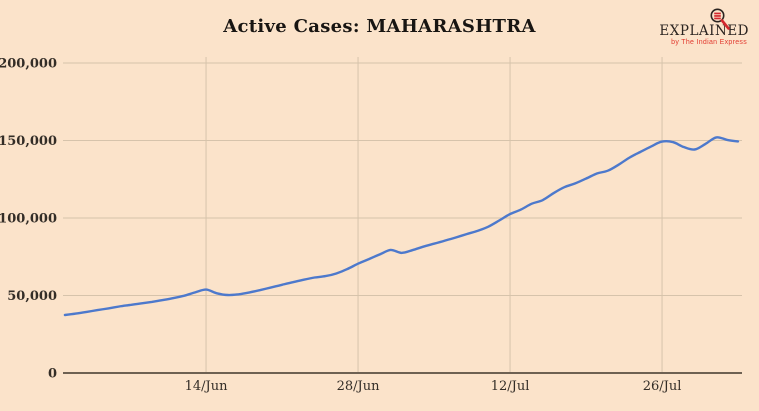 This screenshot has width=759, height=411. Describe the element at coordinates (28, 64) in the screenshot. I see `y-axis-tick-label: 200,000` at that location.